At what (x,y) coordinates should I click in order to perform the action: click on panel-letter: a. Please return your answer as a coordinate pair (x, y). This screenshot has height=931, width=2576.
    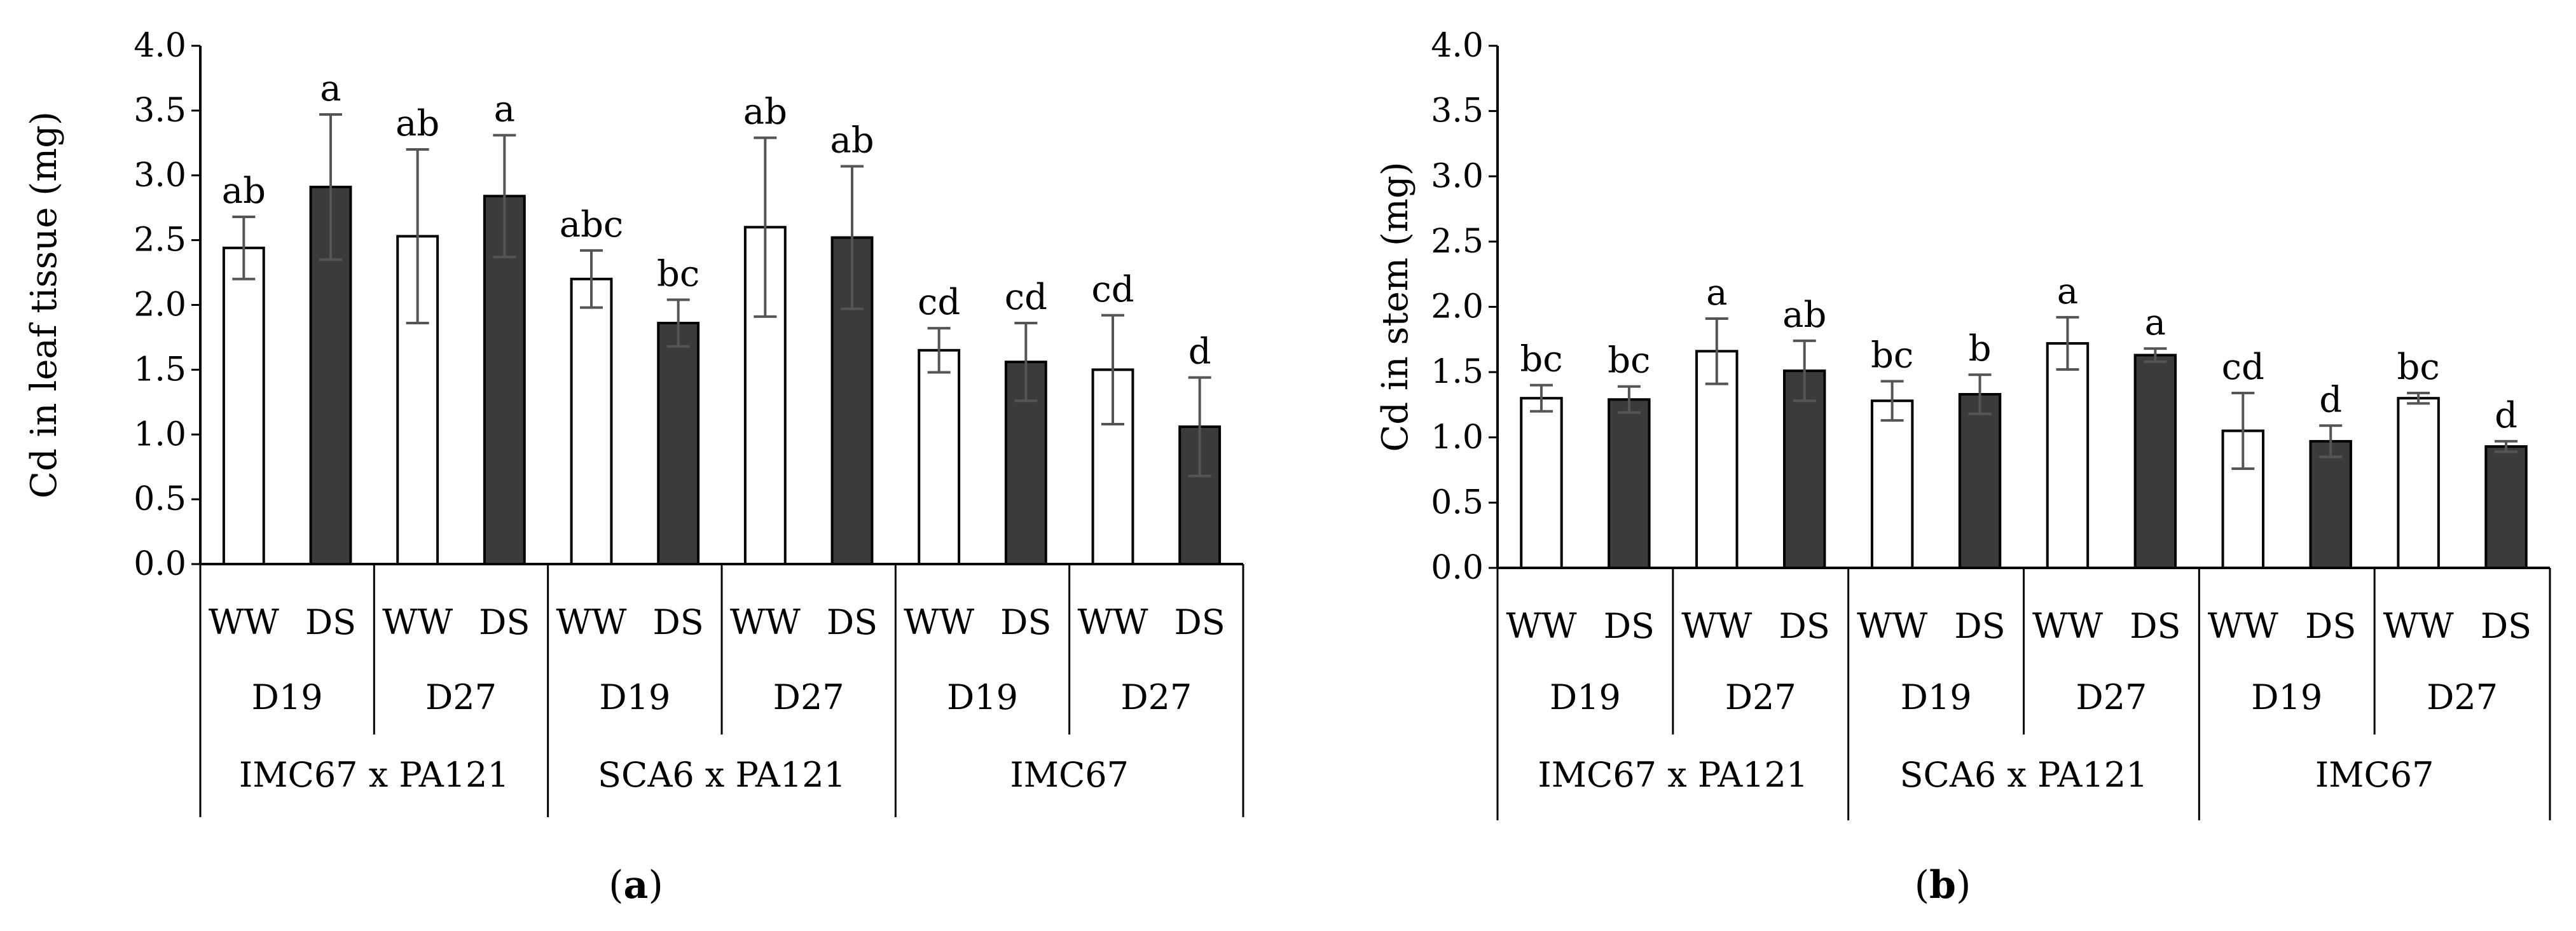
    Looking at the image, I should click on (636, 885).